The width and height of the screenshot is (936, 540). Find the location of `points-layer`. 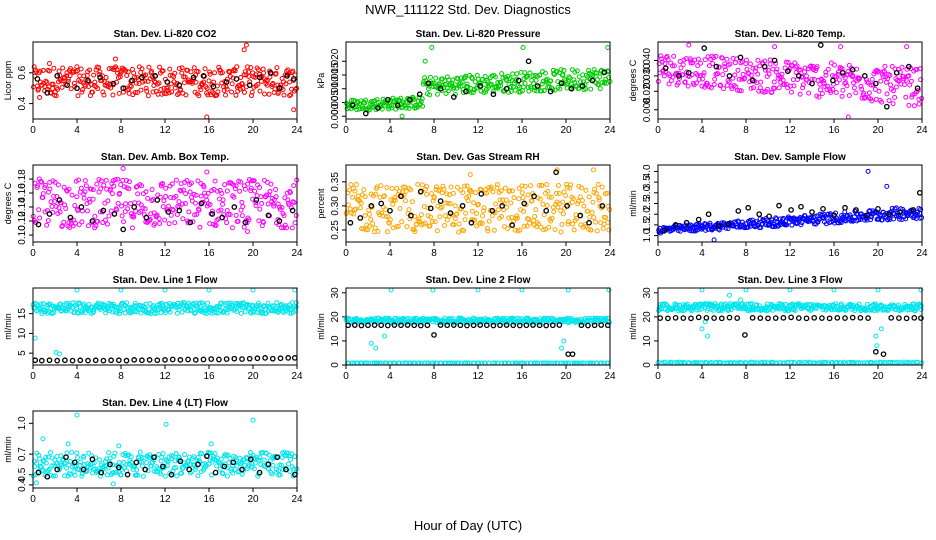

points-layer is located at coordinates (165, 81).